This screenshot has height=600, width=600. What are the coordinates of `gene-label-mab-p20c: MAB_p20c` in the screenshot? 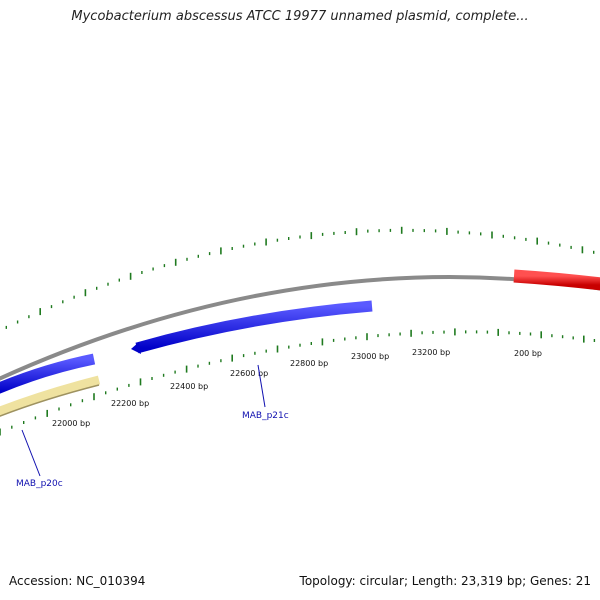 It's located at (39, 484).